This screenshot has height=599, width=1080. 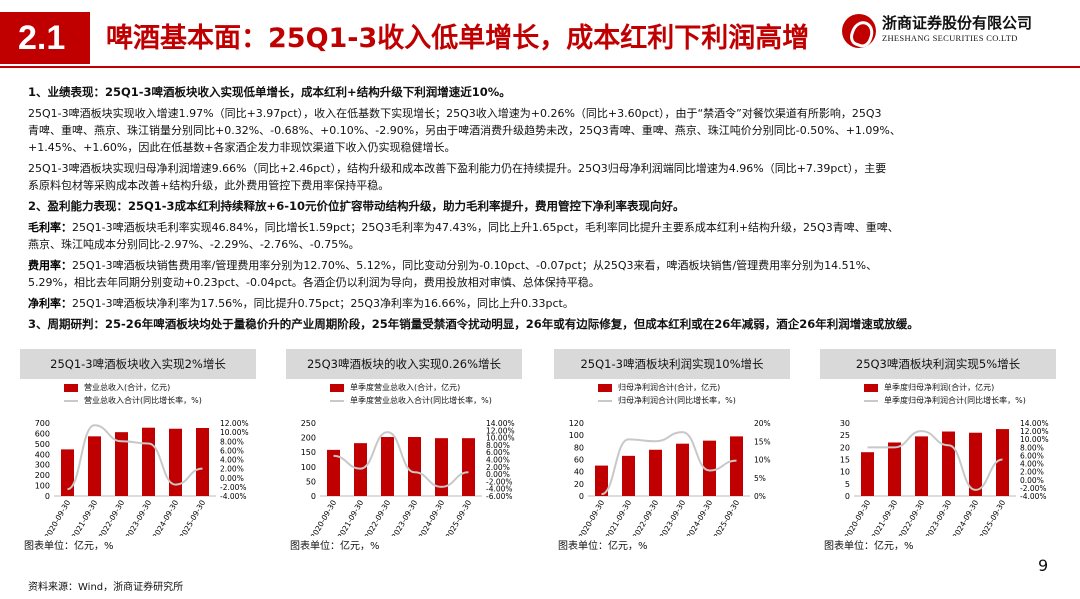 I want to click on page-number: 9, so click(x=1043, y=565).